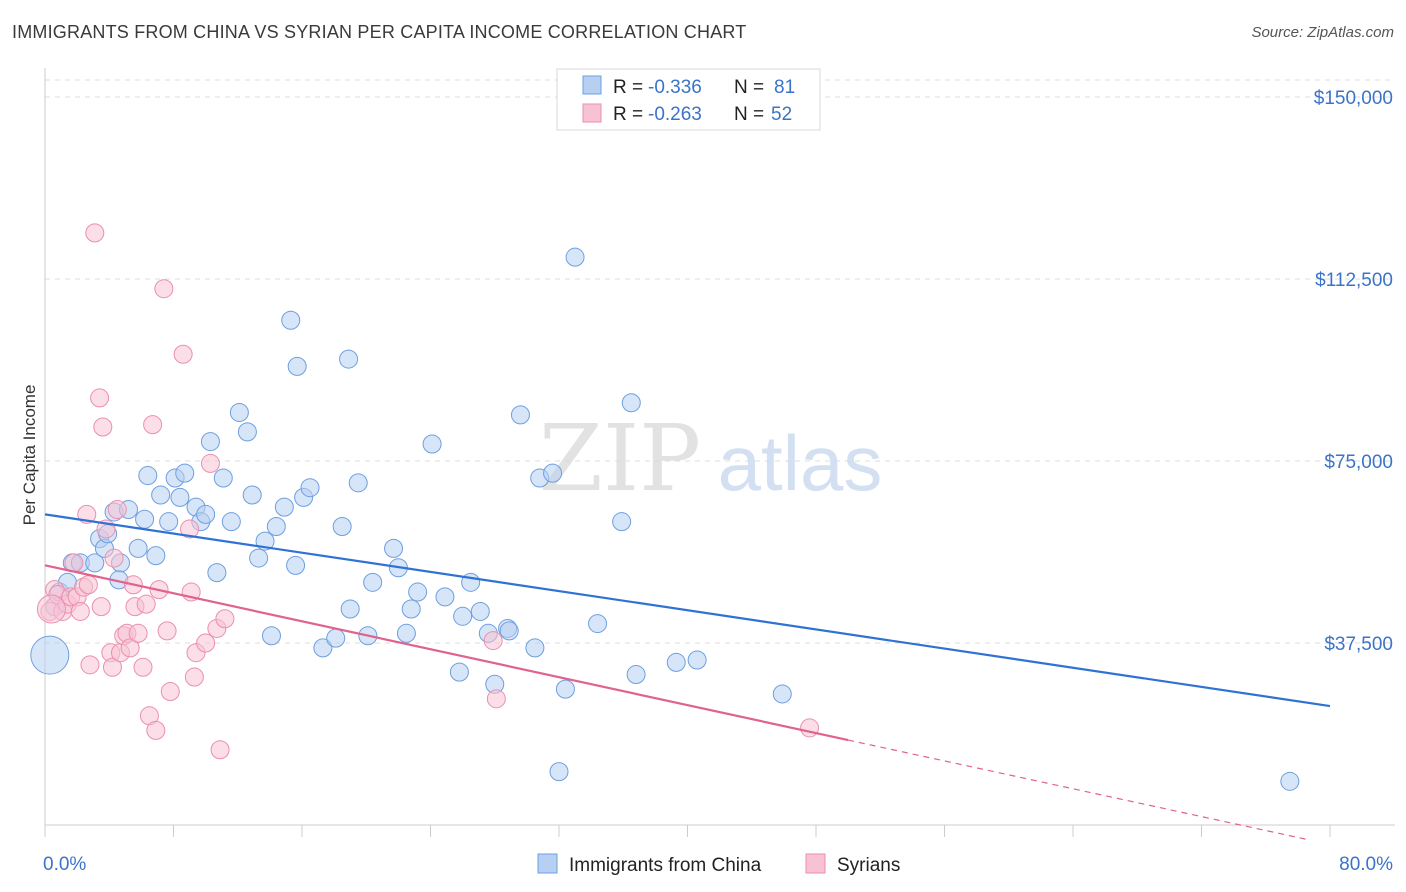 The width and height of the screenshot is (1406, 892). What do you see at coordinates (1322, 32) in the screenshot?
I see `chart-source: Source: ZipAtlas.com` at bounding box center [1322, 32].